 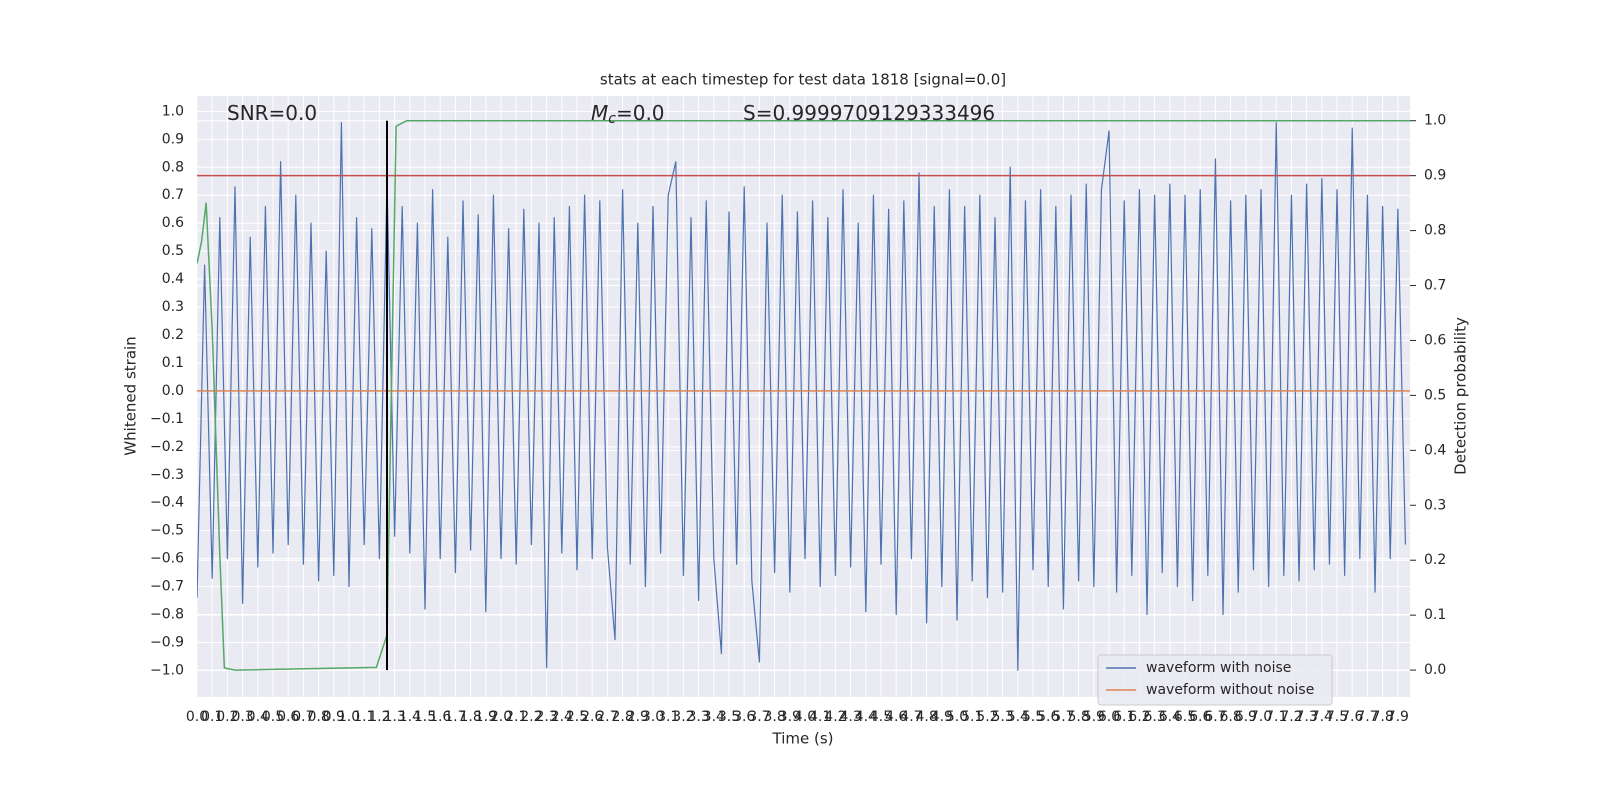 What do you see at coordinates (866, 717) in the screenshot?
I see `x-tick-label: 4.4` at bounding box center [866, 717].